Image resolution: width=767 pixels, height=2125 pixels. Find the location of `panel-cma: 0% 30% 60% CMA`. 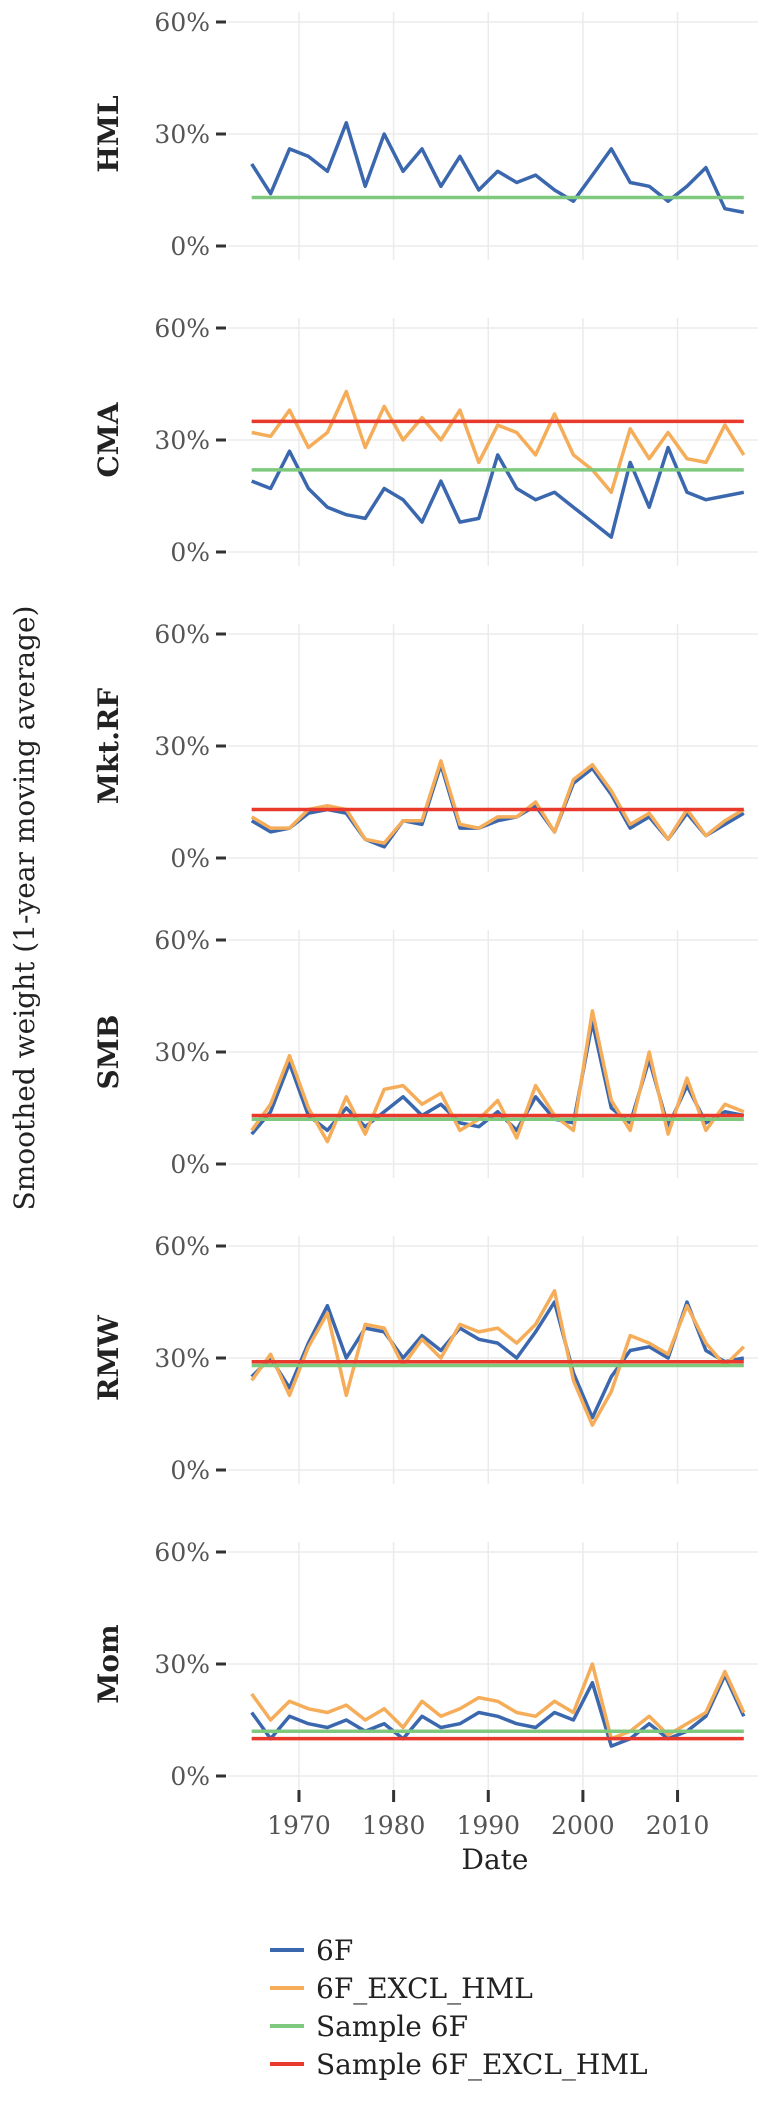

panel-cma: 0% 30% 60% CMA is located at coordinates (425, 440).